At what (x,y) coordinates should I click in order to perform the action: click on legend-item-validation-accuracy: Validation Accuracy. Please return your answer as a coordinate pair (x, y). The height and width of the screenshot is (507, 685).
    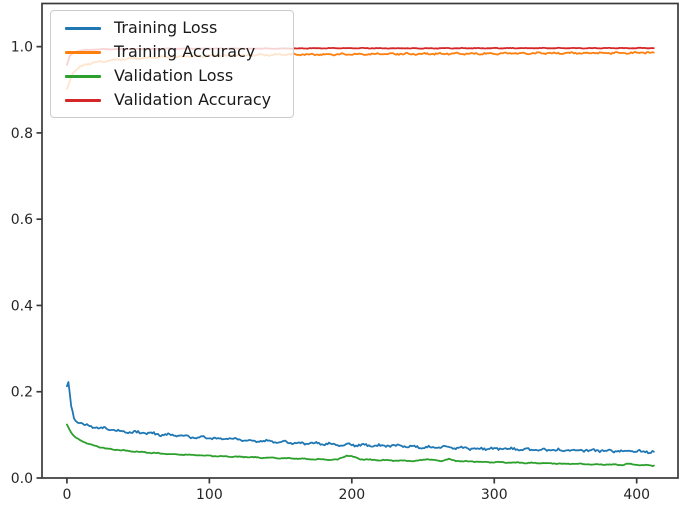
    Looking at the image, I should click on (171, 100).